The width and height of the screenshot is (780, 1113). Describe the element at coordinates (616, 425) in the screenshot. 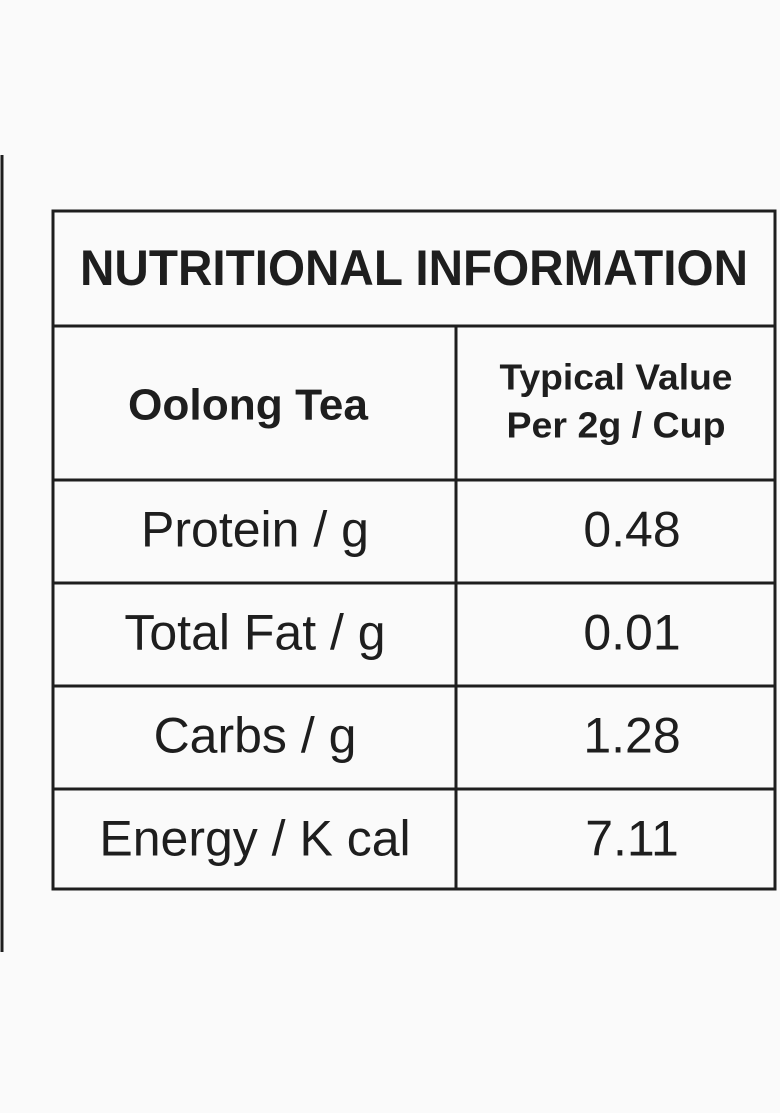

I see `header-cell: Per 2g / Cup` at that location.